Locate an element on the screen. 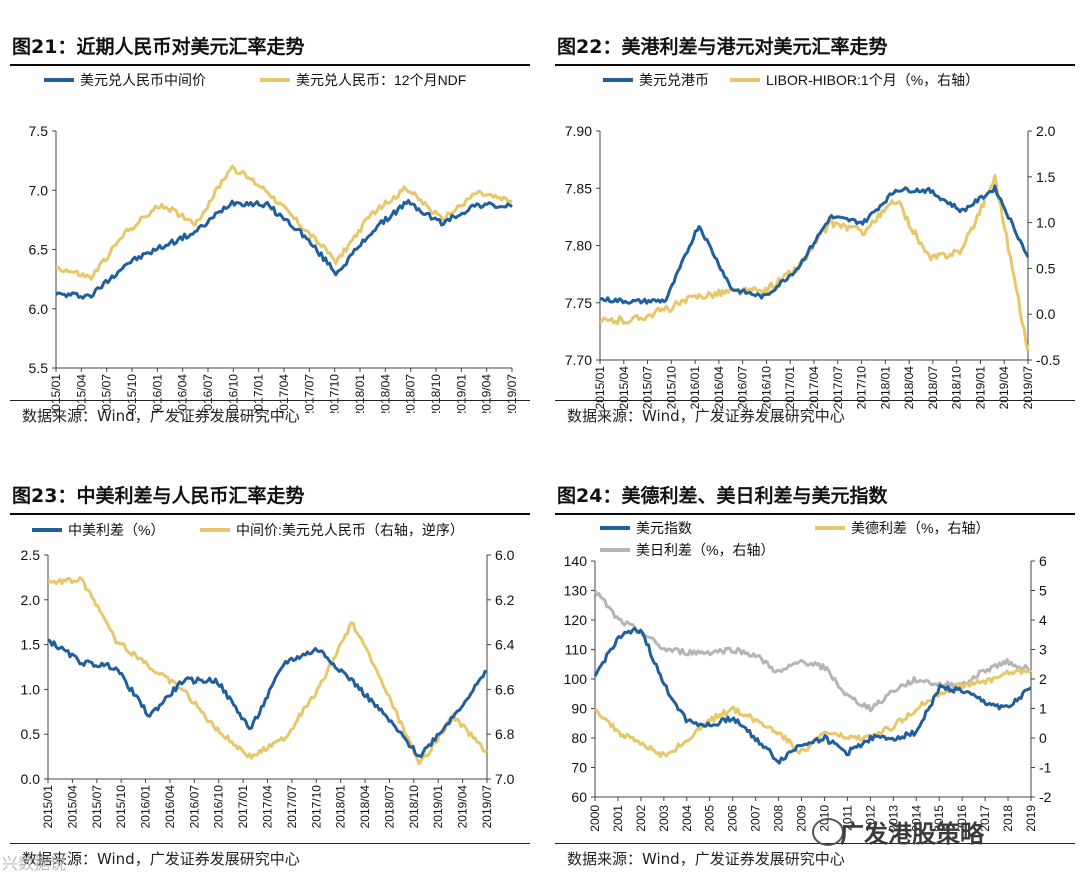 The image size is (1080, 885). y-tick-label: 1.5 is located at coordinates (31, 645).